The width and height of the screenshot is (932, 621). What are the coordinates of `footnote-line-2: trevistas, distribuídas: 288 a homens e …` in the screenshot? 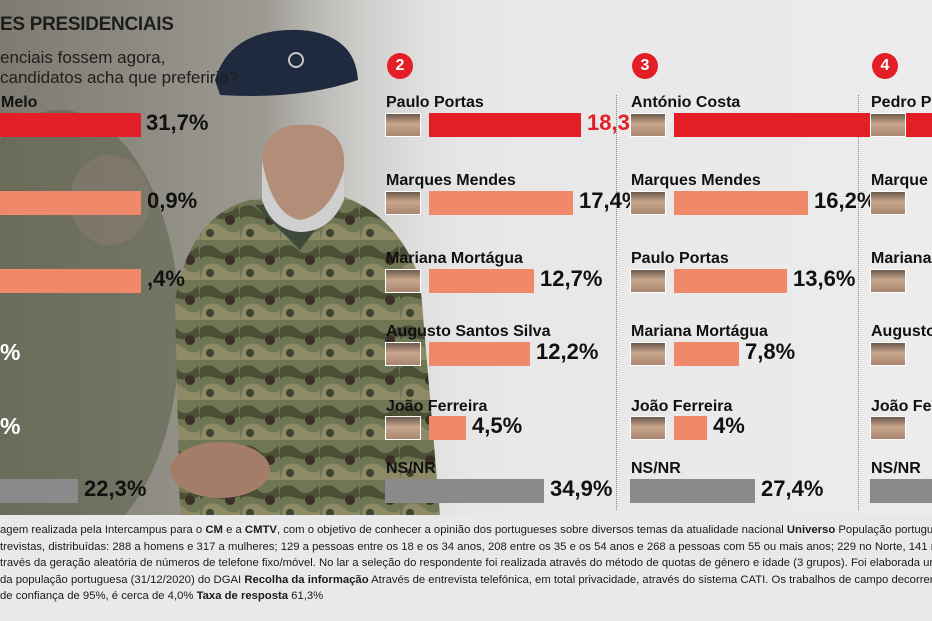 It's located at (466, 546).